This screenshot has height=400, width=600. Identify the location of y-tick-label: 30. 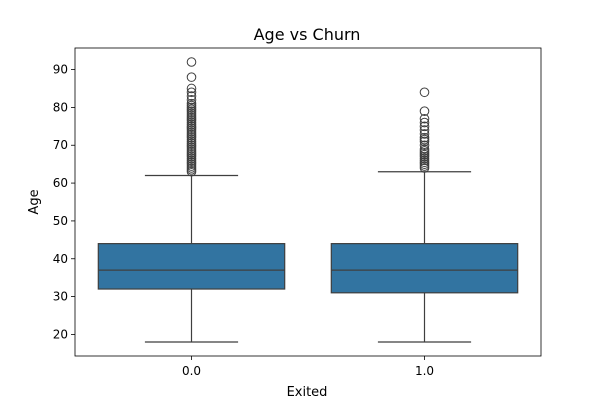
(60, 297).